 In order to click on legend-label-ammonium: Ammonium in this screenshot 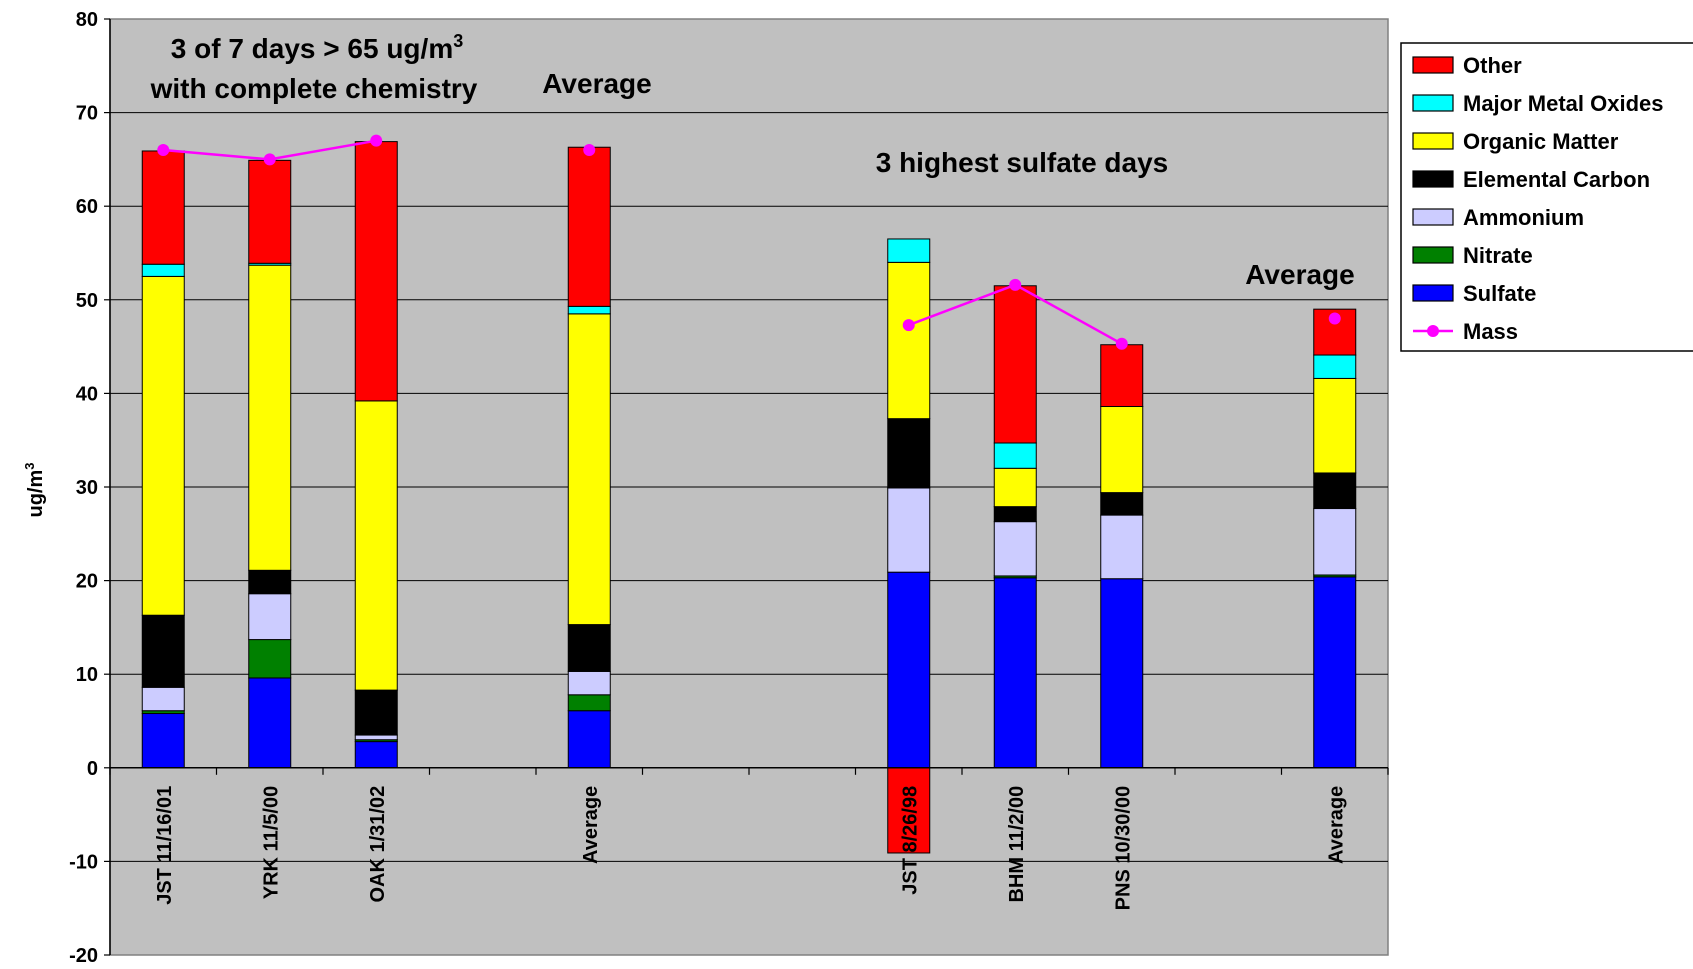, I will do `click(1523, 217)`.